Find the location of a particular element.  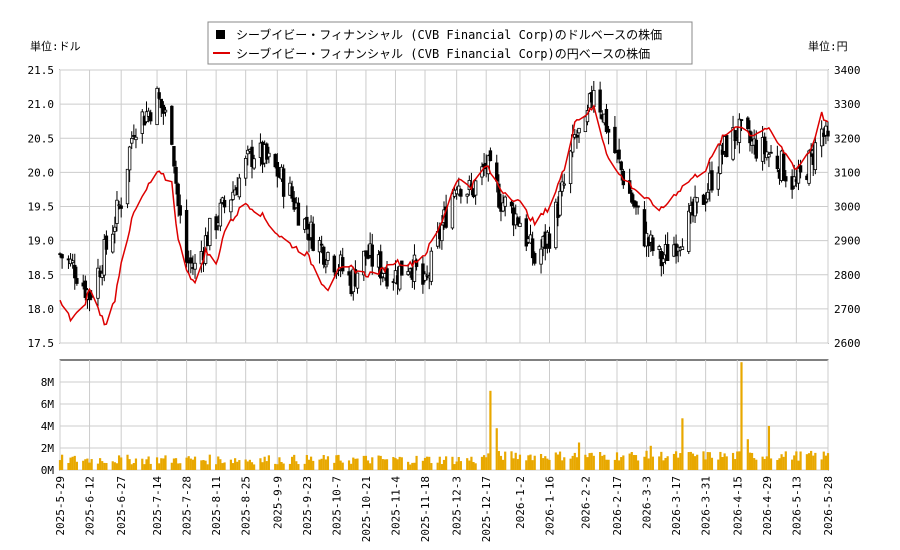

legend-usd-marker is located at coordinates (220, 34).